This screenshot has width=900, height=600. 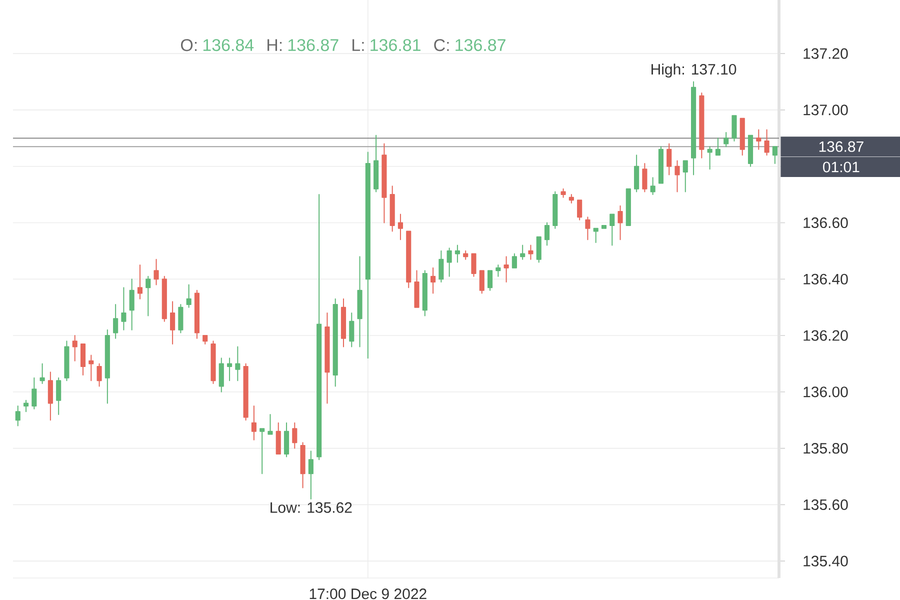 What do you see at coordinates (694, 71) in the screenshot?
I see `annotation: High: 137.10` at bounding box center [694, 71].